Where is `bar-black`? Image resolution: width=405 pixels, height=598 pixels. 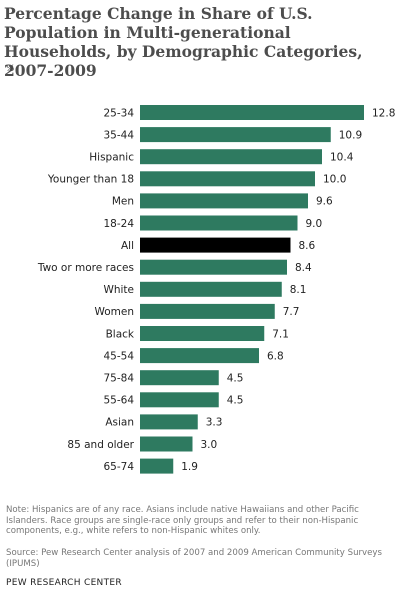 bar-black is located at coordinates (202, 333).